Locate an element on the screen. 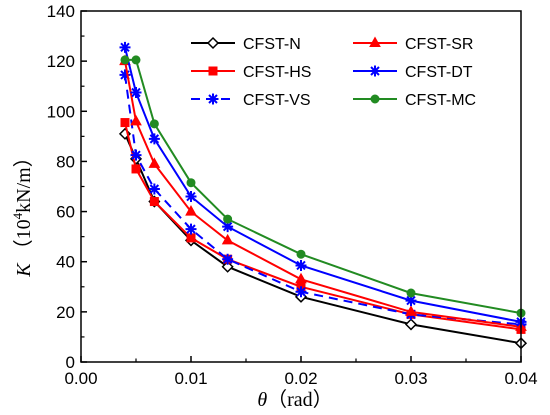  x-tick-label: 0.03 is located at coordinates (410, 378).